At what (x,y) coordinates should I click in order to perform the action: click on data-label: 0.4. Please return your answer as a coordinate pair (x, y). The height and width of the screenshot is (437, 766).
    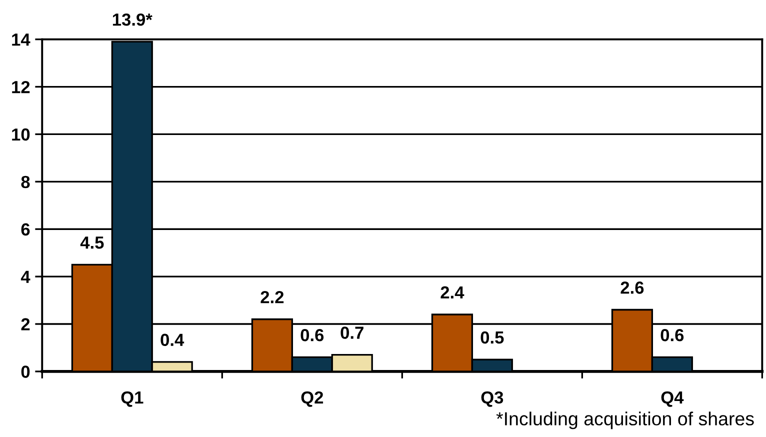
    Looking at the image, I should click on (172, 340).